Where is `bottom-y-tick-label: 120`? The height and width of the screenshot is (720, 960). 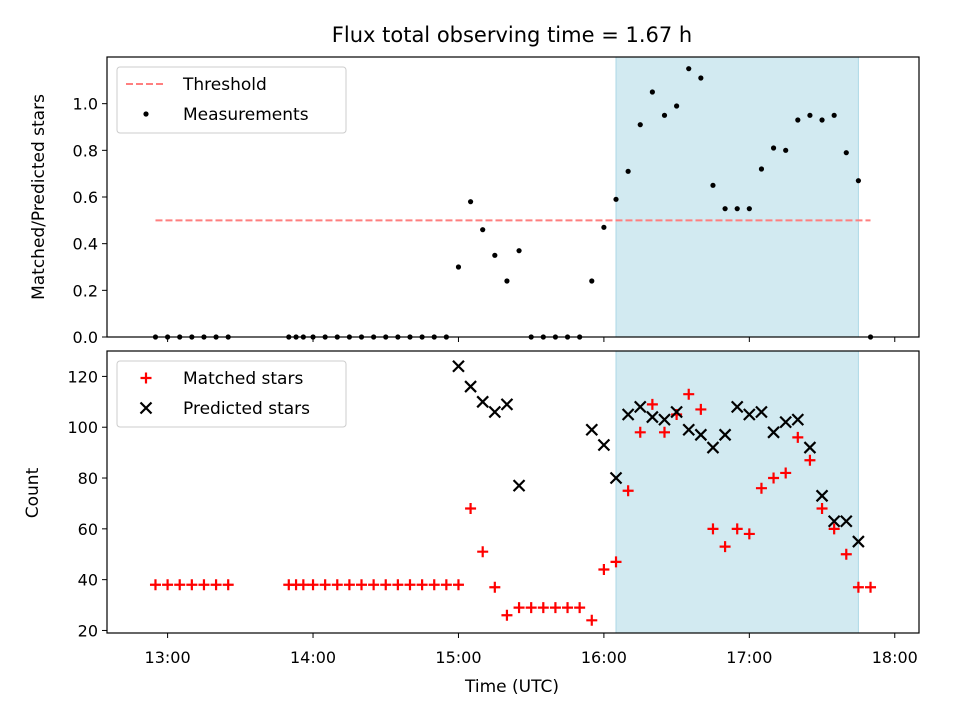 bottom-y-tick-label: 120 is located at coordinates (82, 376).